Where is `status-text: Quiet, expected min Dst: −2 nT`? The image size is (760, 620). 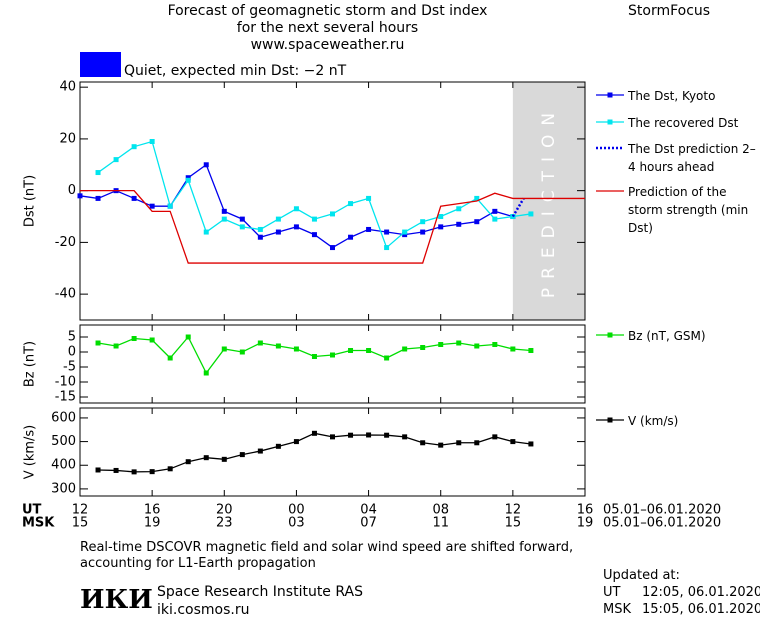
status-text: Quiet, expected min Dst: −2 nT is located at coordinates (235, 71).